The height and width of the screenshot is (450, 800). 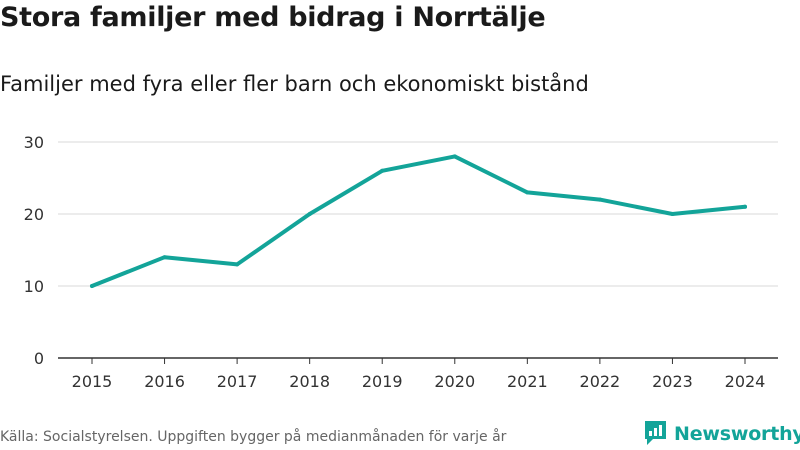 I want to click on x-tick-label-2018: 2018, so click(x=309, y=381).